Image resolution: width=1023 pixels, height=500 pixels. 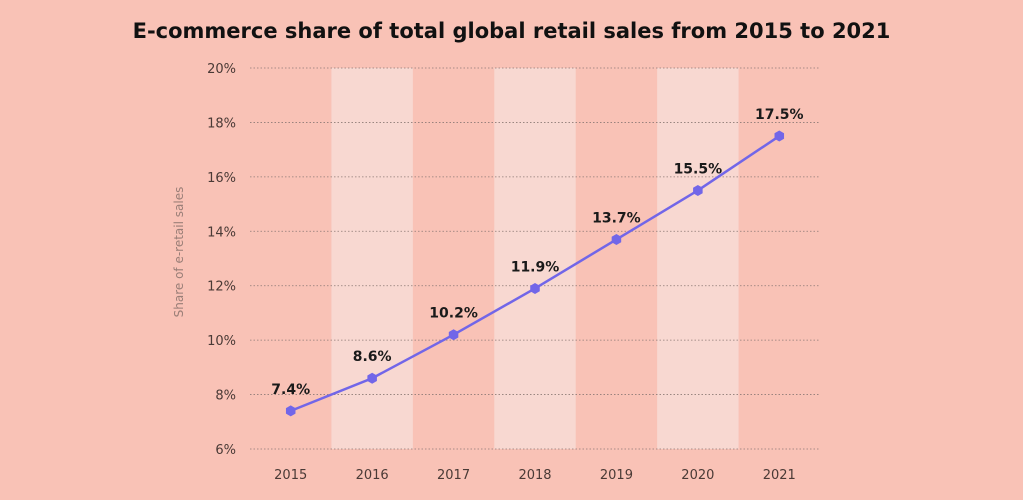 I want to click on data-point-2018, so click(x=535, y=288).